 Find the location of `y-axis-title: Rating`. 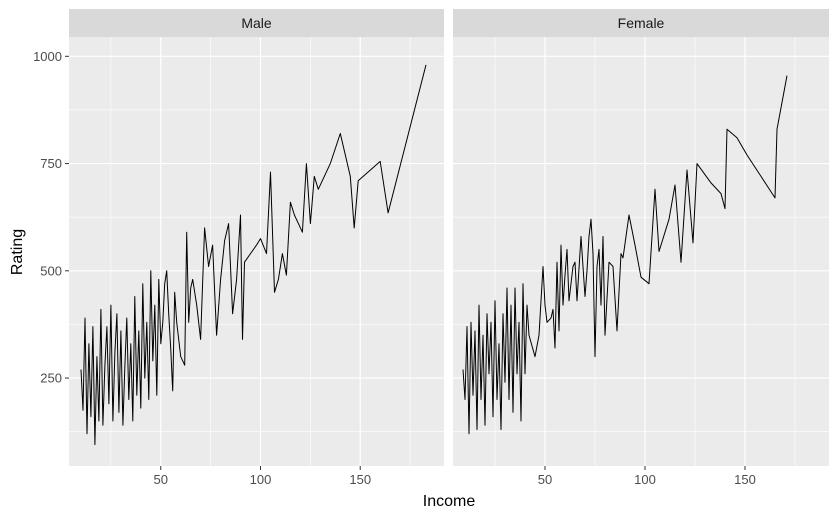

y-axis-title: Rating is located at coordinates (17, 252).